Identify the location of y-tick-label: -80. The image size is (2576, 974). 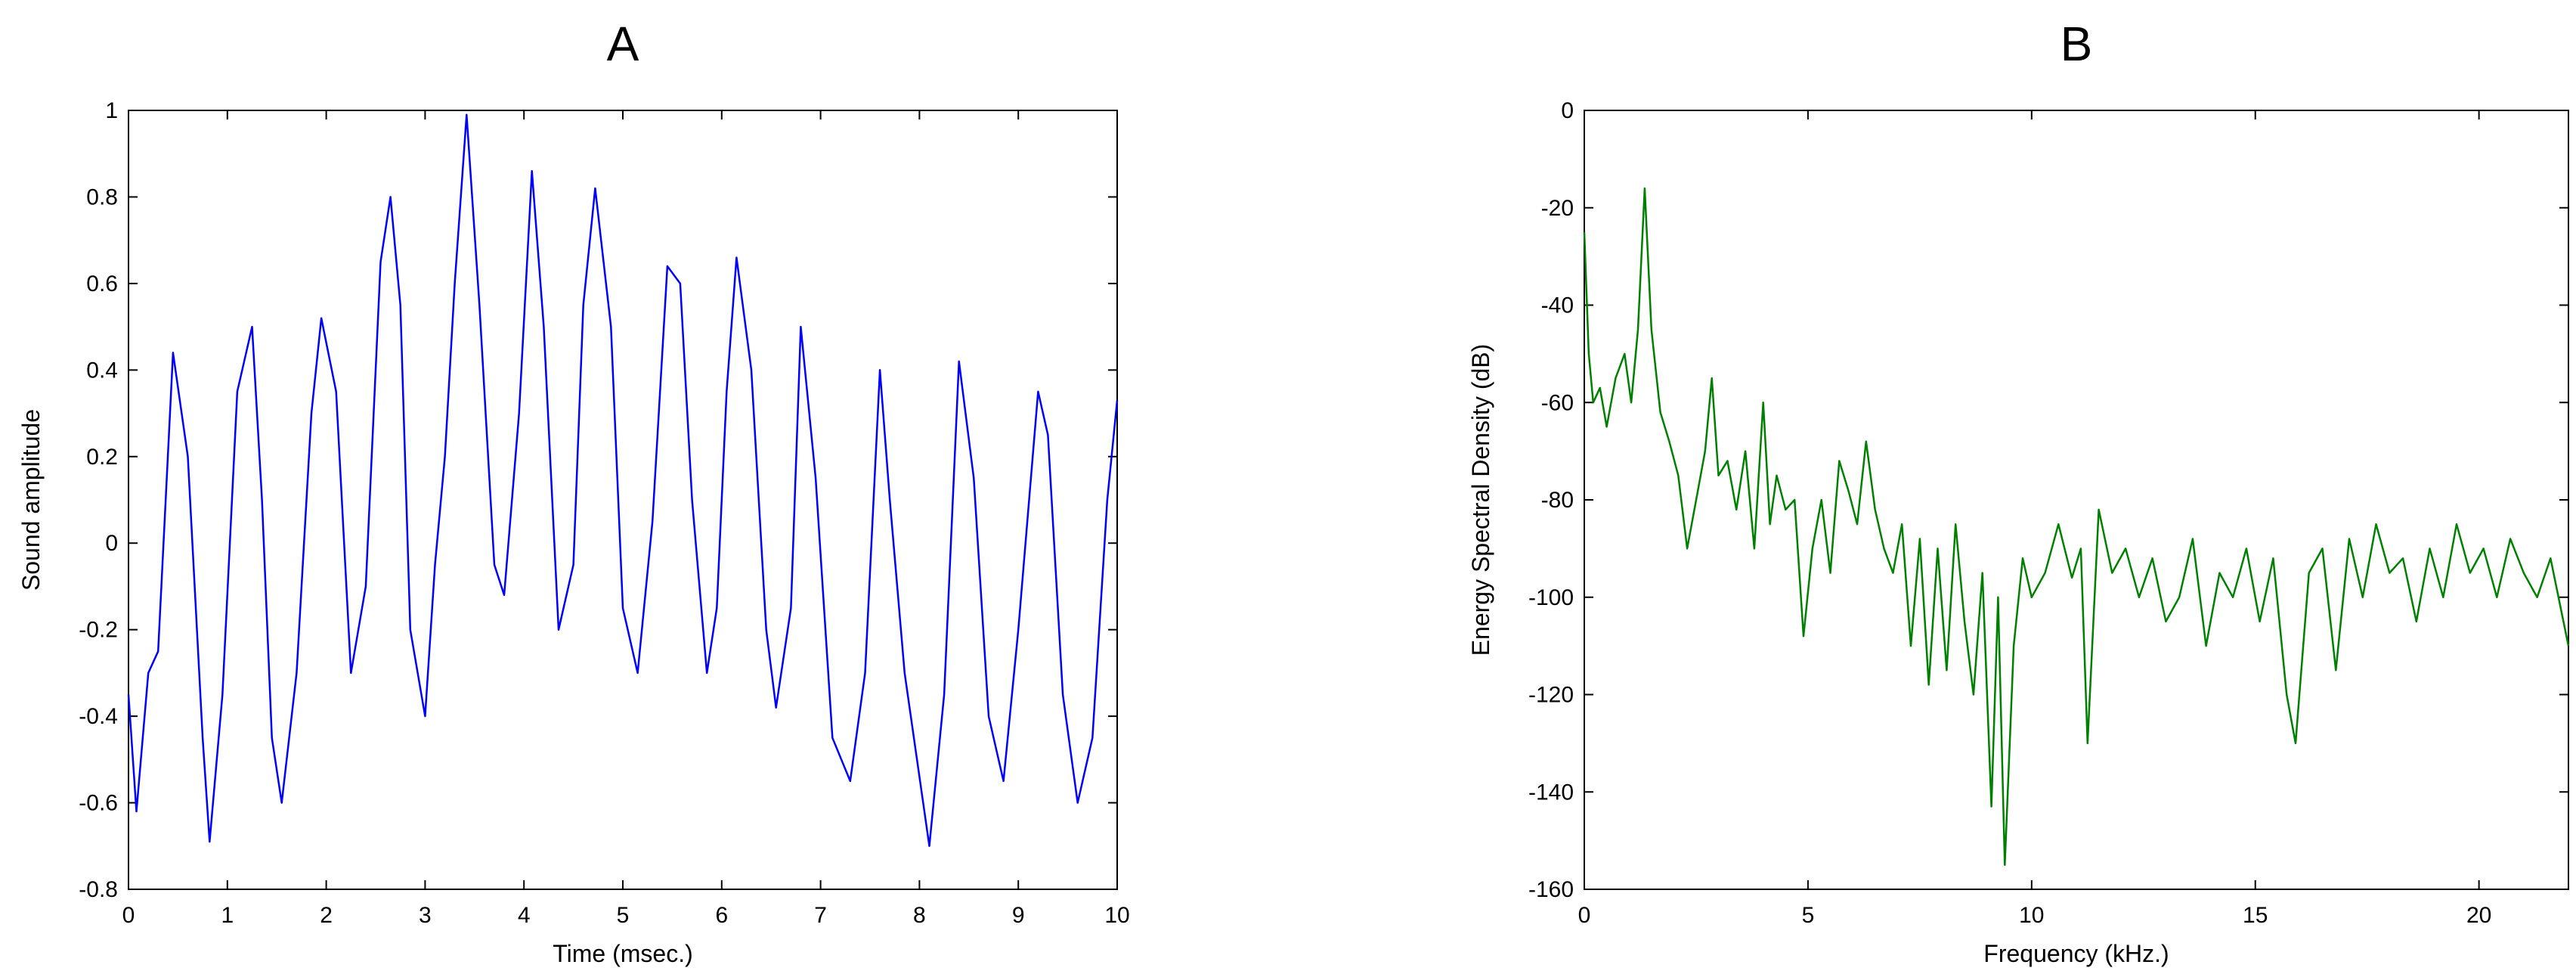
(1557, 500).